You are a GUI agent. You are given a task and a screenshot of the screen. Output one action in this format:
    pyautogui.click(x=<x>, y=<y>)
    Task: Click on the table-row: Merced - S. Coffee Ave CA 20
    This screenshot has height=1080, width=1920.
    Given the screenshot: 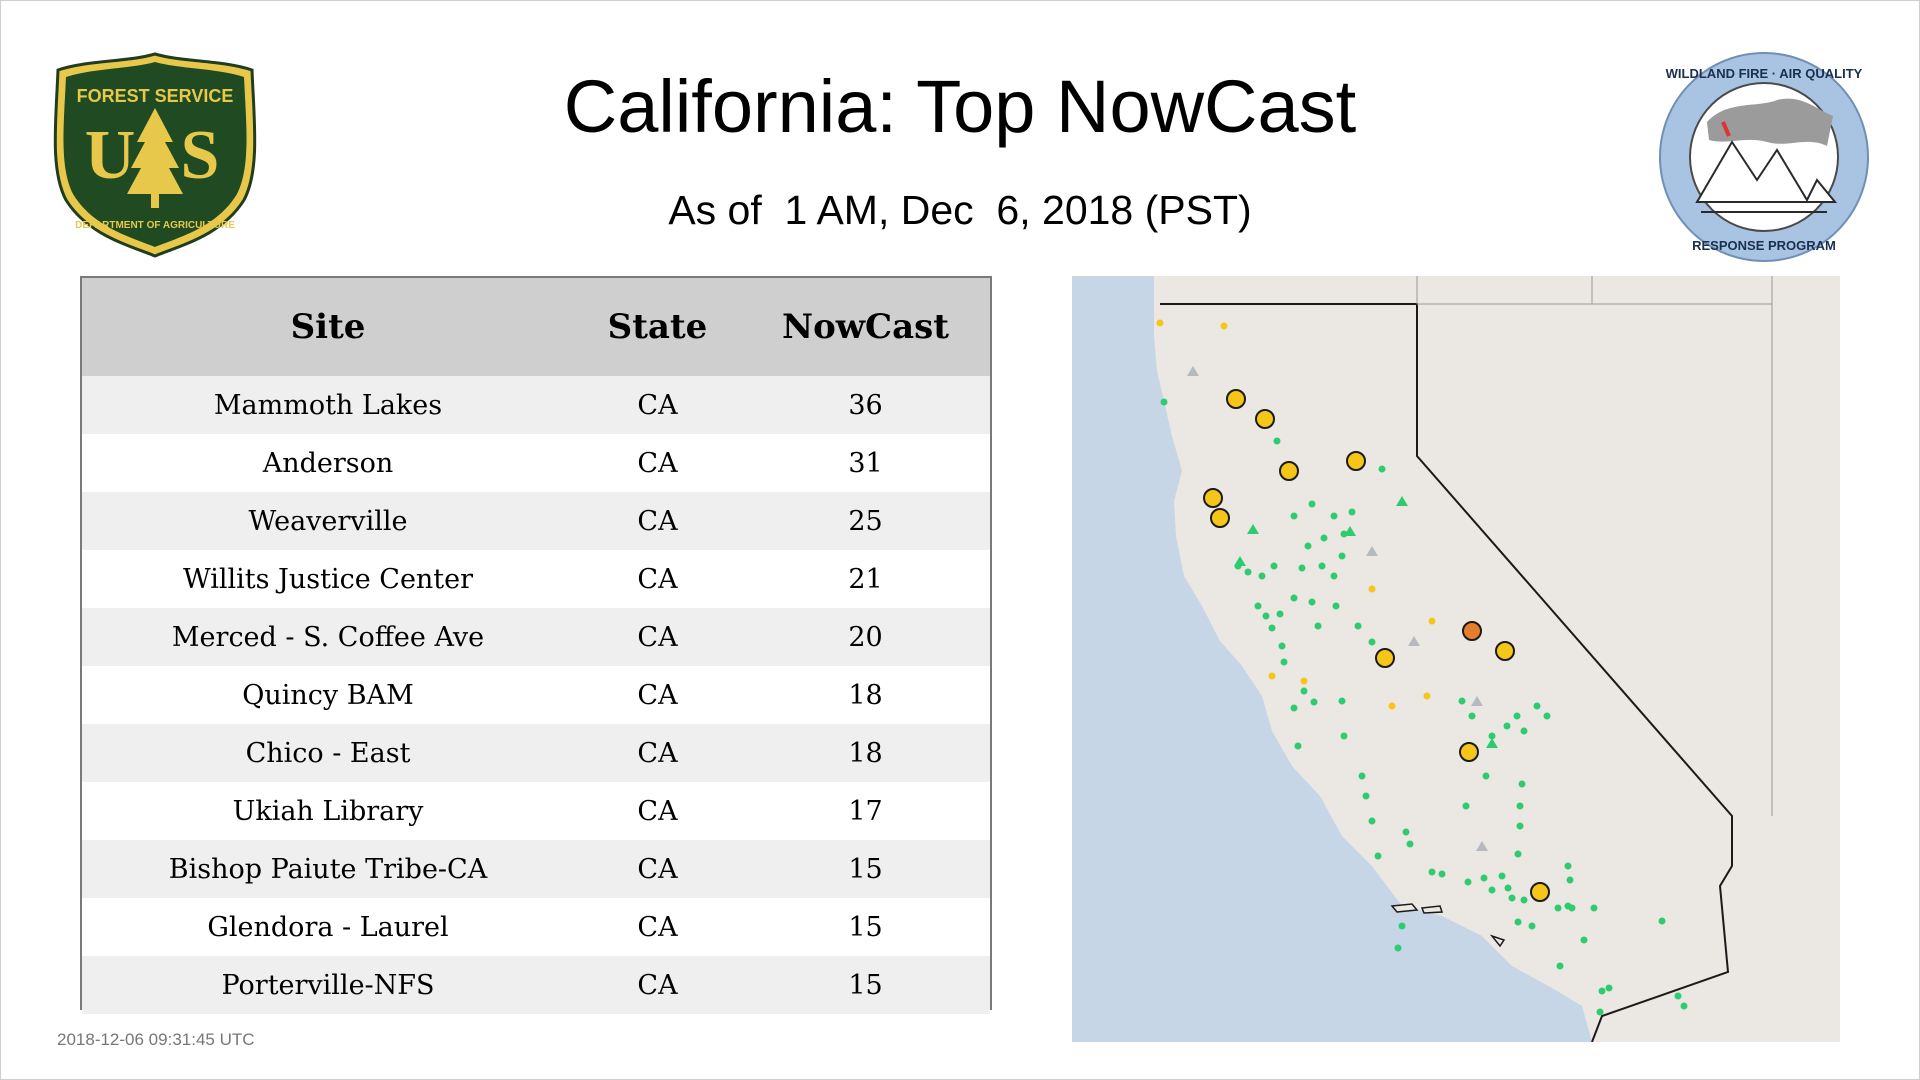 What is the action you would take?
    pyautogui.click(x=536, y=637)
    